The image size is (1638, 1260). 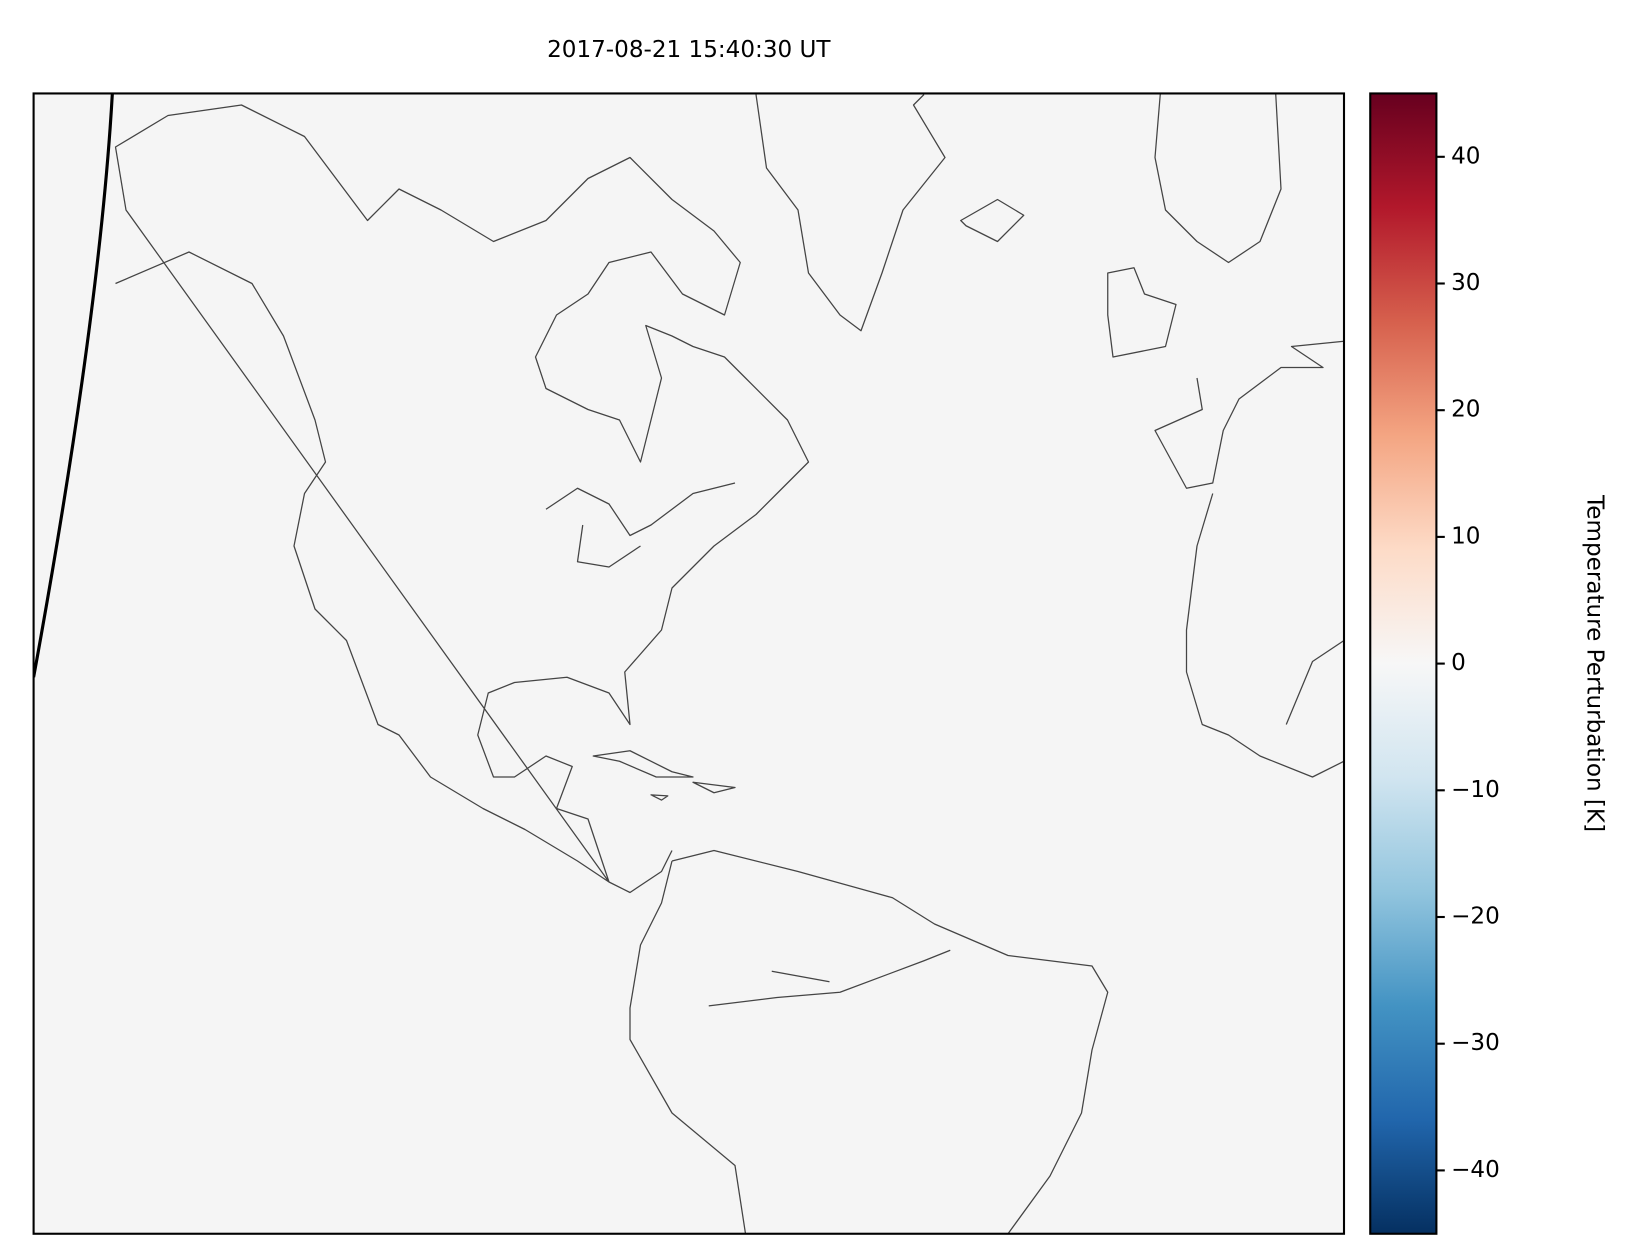 I want to click on colorbar-tick-label: −10, so click(x=1475, y=790).